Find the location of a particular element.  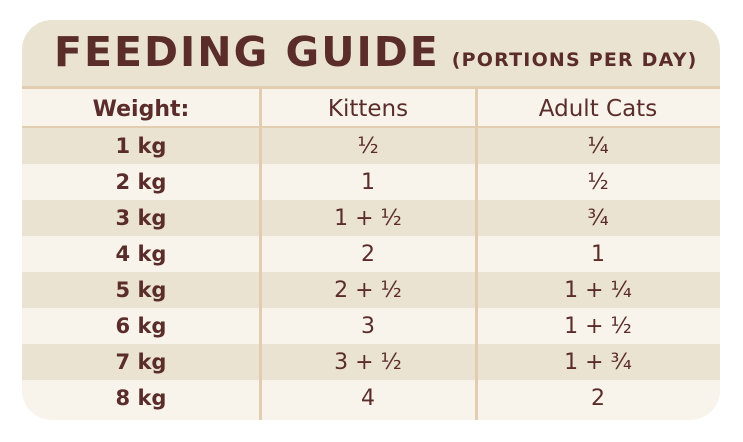

adult-portion-cell: ½ is located at coordinates (598, 182).